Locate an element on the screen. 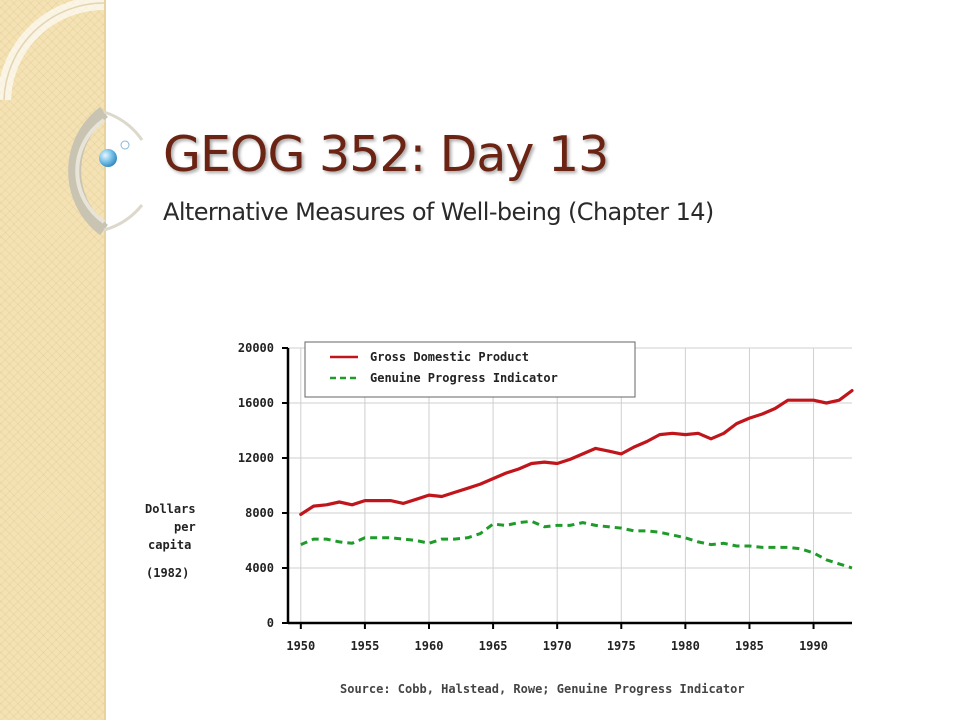 Image resolution: width=960 pixels, height=720 pixels. x-tick-labels: 1950 1955 1960 1965 1970 1975 1980 1985 1990 is located at coordinates (557, 638).